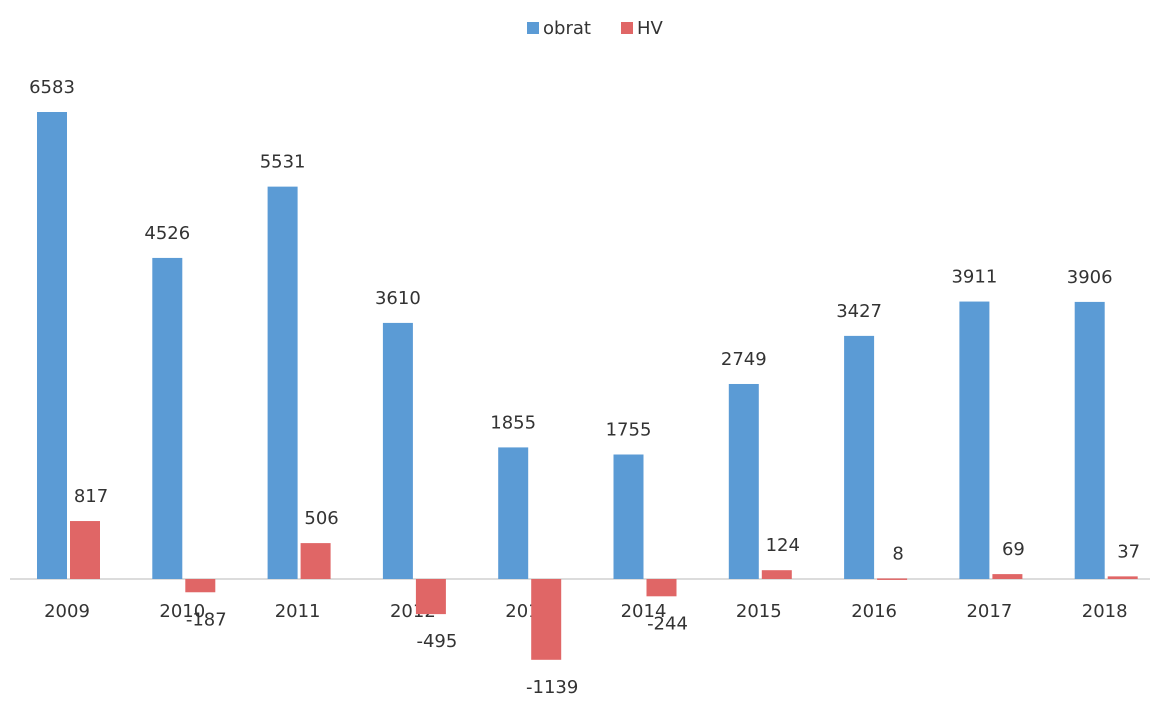  What do you see at coordinates (744, 359) in the screenshot?
I see `data-label: 2749` at bounding box center [744, 359].